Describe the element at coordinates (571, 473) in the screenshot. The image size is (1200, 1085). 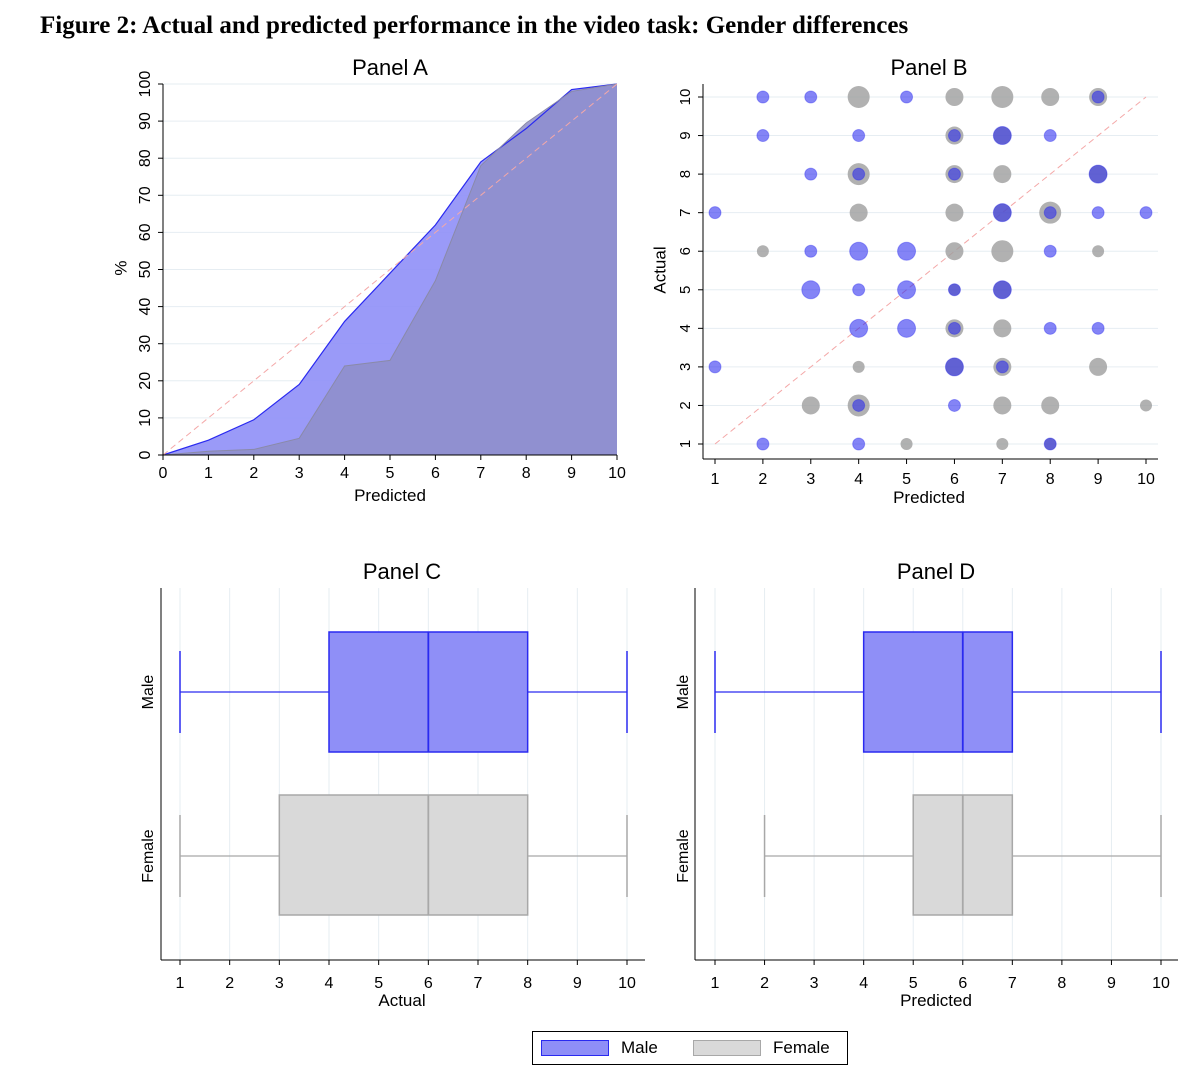
I see `panel-a-x-tick-label: 9` at that location.